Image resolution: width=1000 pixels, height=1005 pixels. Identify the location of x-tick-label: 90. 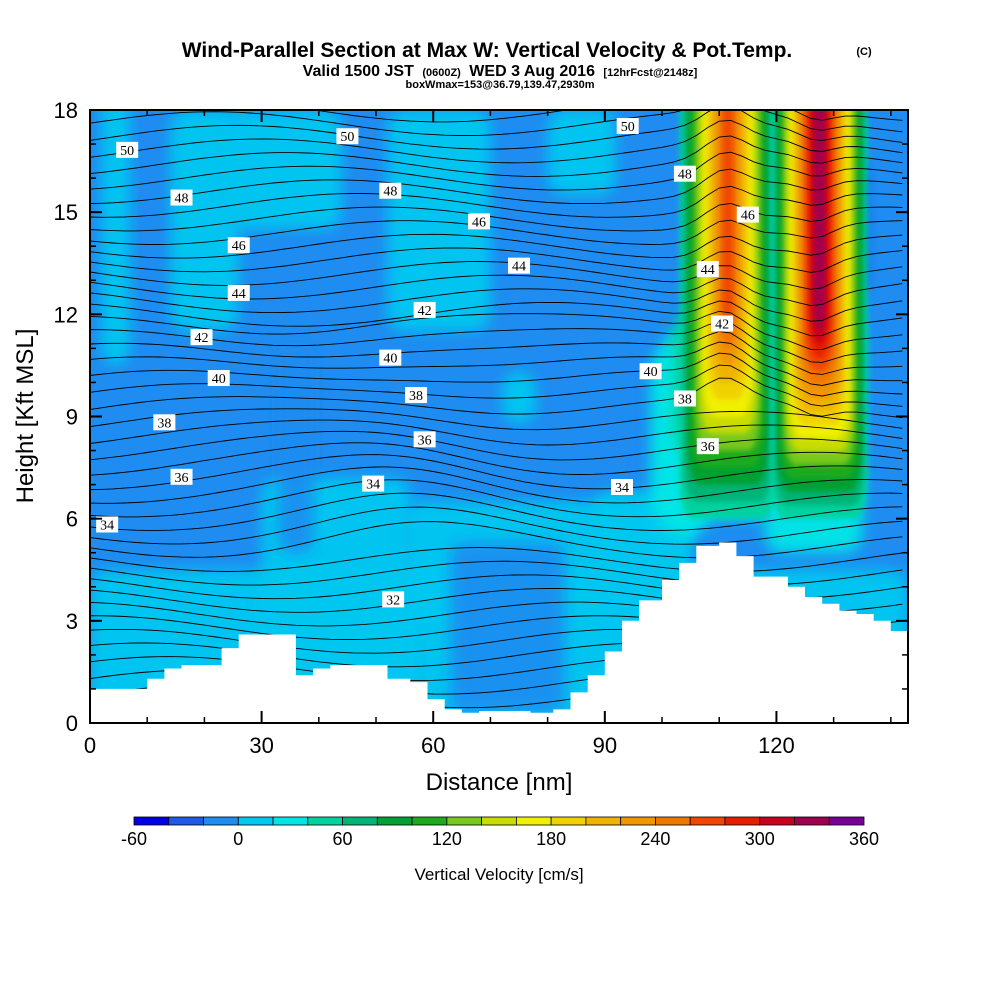
(605, 745).